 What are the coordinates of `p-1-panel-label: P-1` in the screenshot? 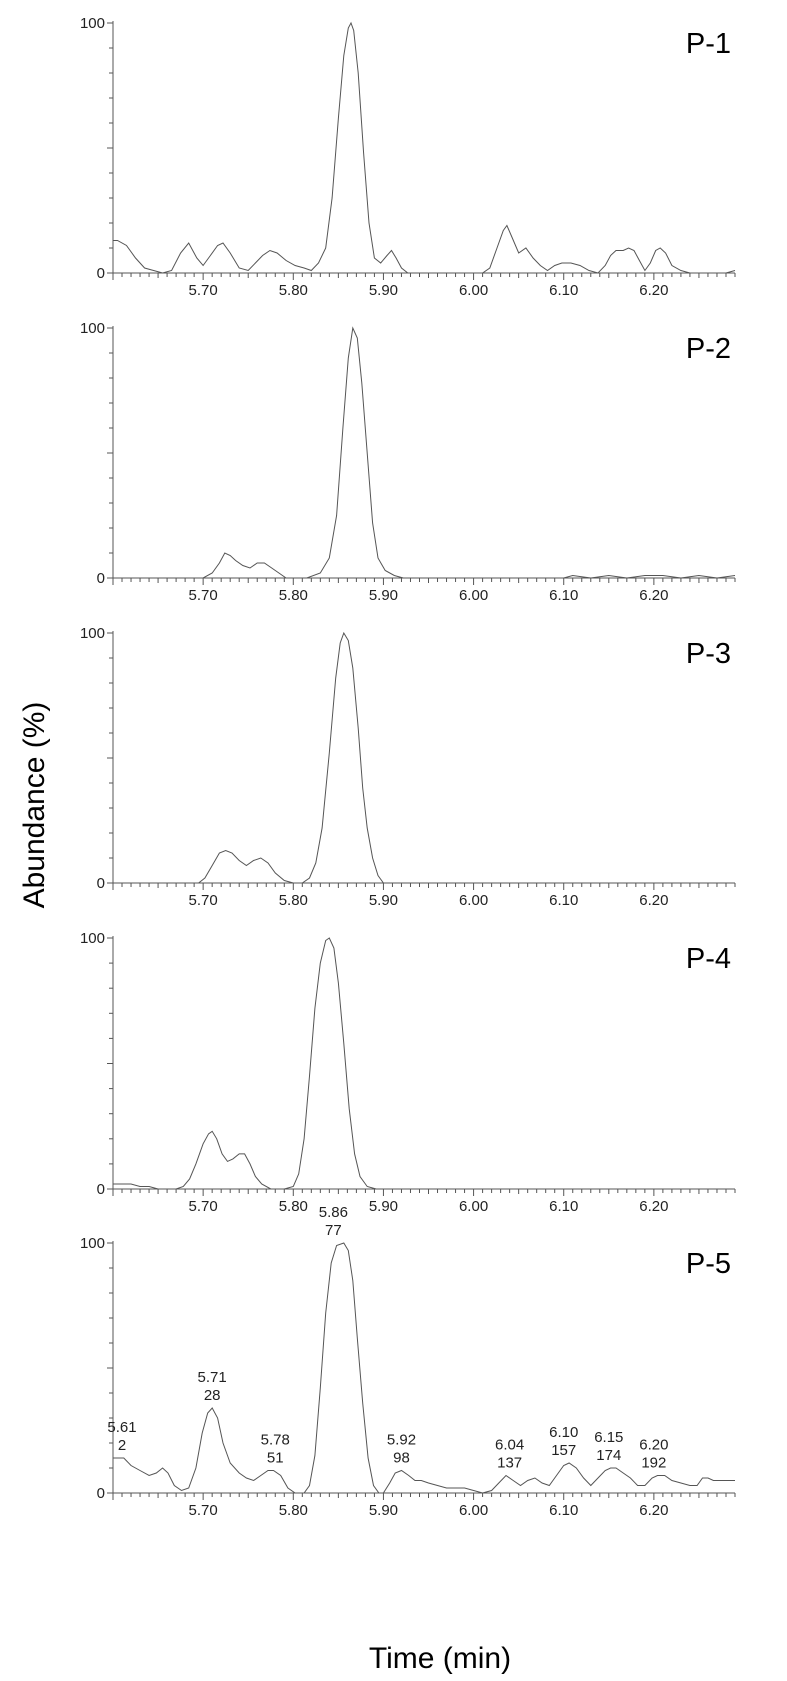 It's located at (708, 44).